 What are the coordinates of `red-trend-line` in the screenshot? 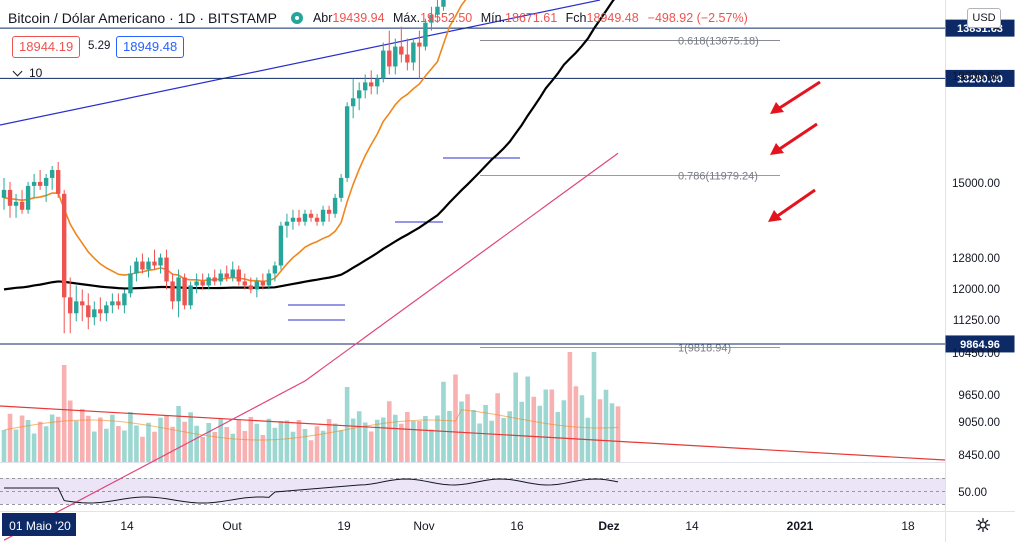 It's located at (473, 433).